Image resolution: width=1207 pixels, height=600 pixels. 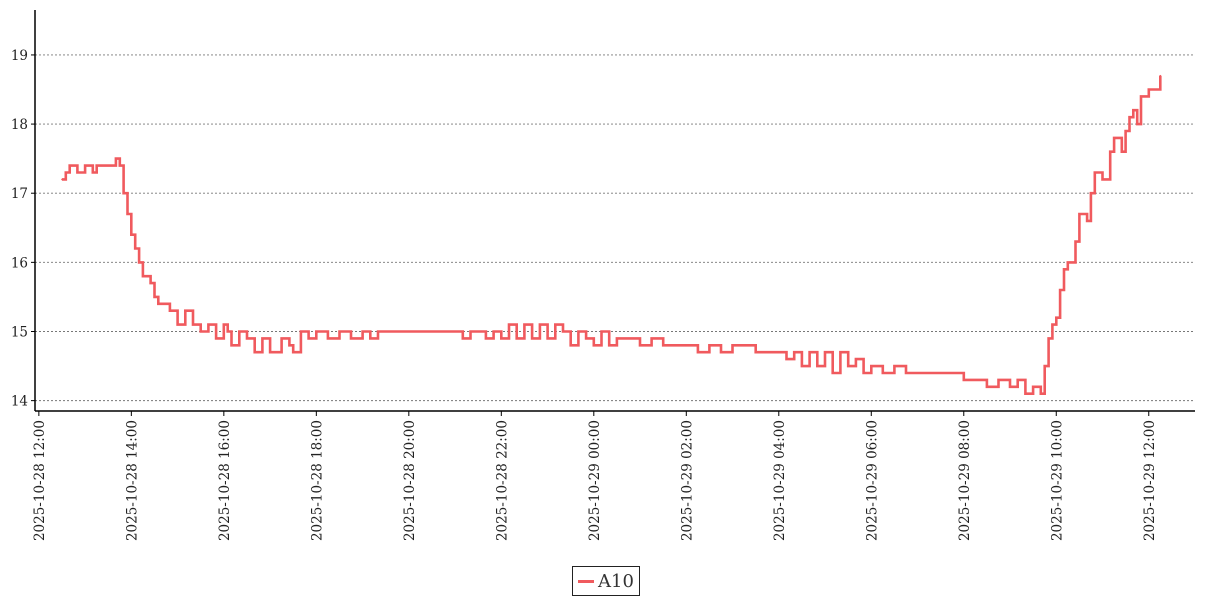 What do you see at coordinates (19, 263) in the screenshot?
I see `y-tick-label-16: 16` at bounding box center [19, 263].